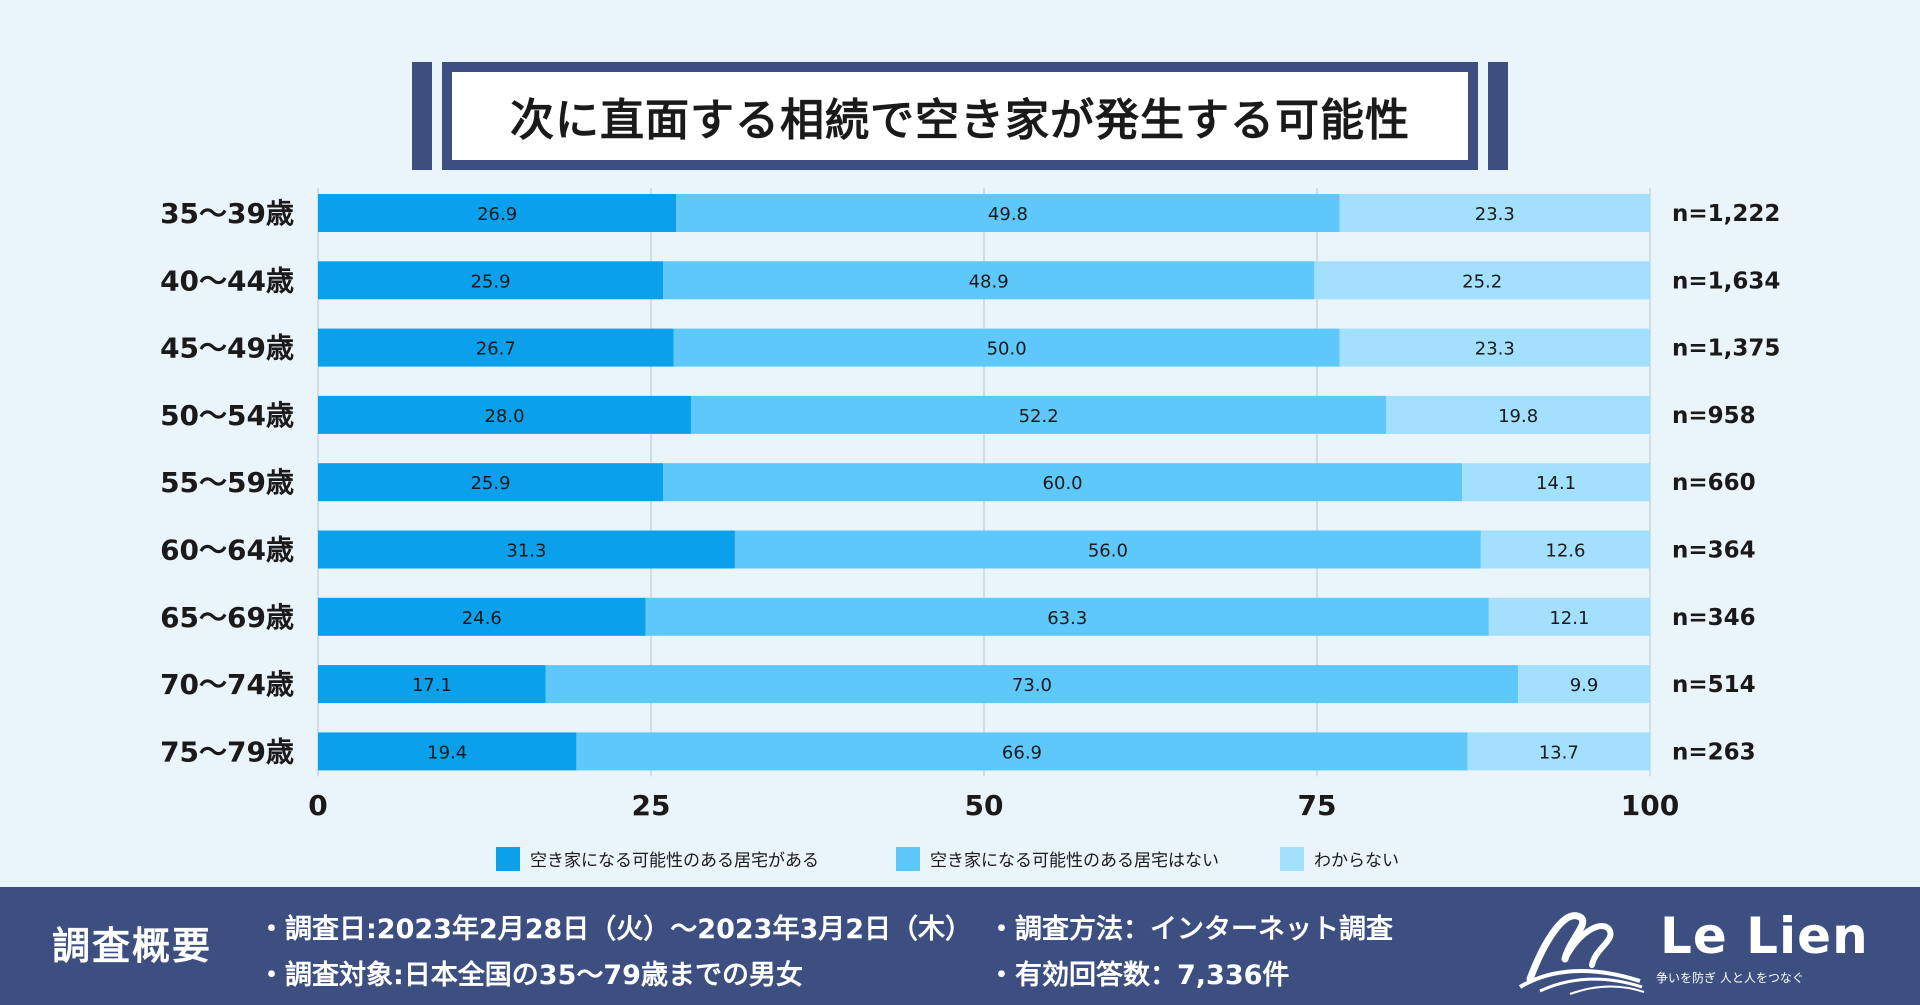  Describe the element at coordinates (1139, 975) in the screenshot. I see `survey-count: ・有効回答数：7,336件` at that location.